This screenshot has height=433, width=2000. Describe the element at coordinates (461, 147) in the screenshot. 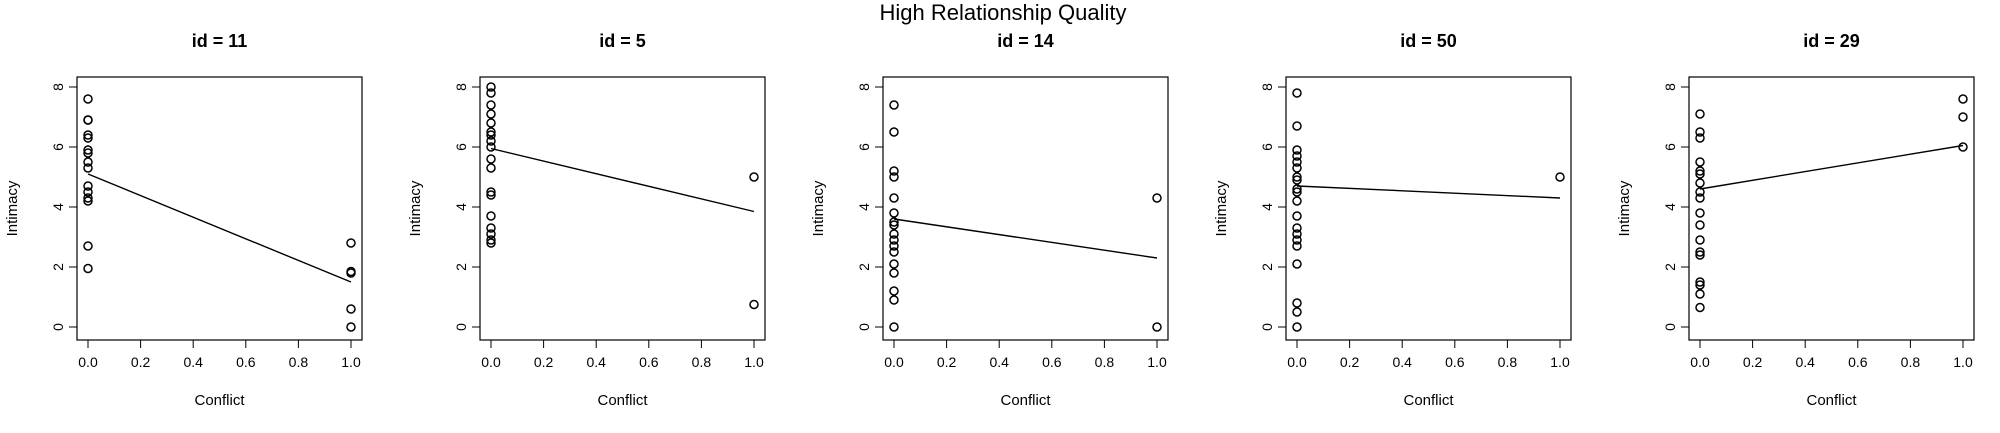

I see `y-tick-label: 6` at that location.